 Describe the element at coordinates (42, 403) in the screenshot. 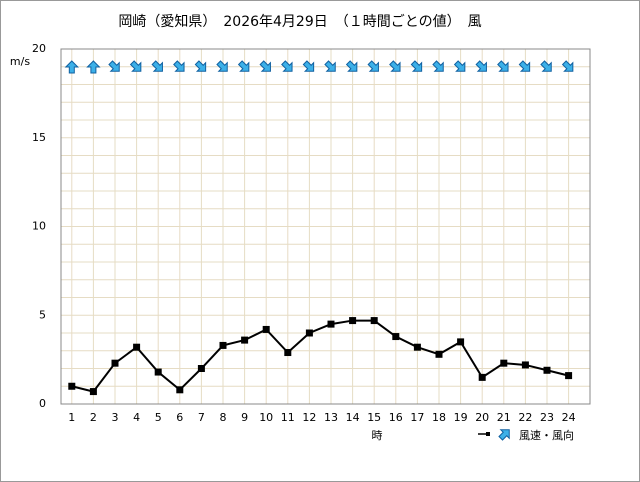

I see `y-tick-label: 0` at that location.